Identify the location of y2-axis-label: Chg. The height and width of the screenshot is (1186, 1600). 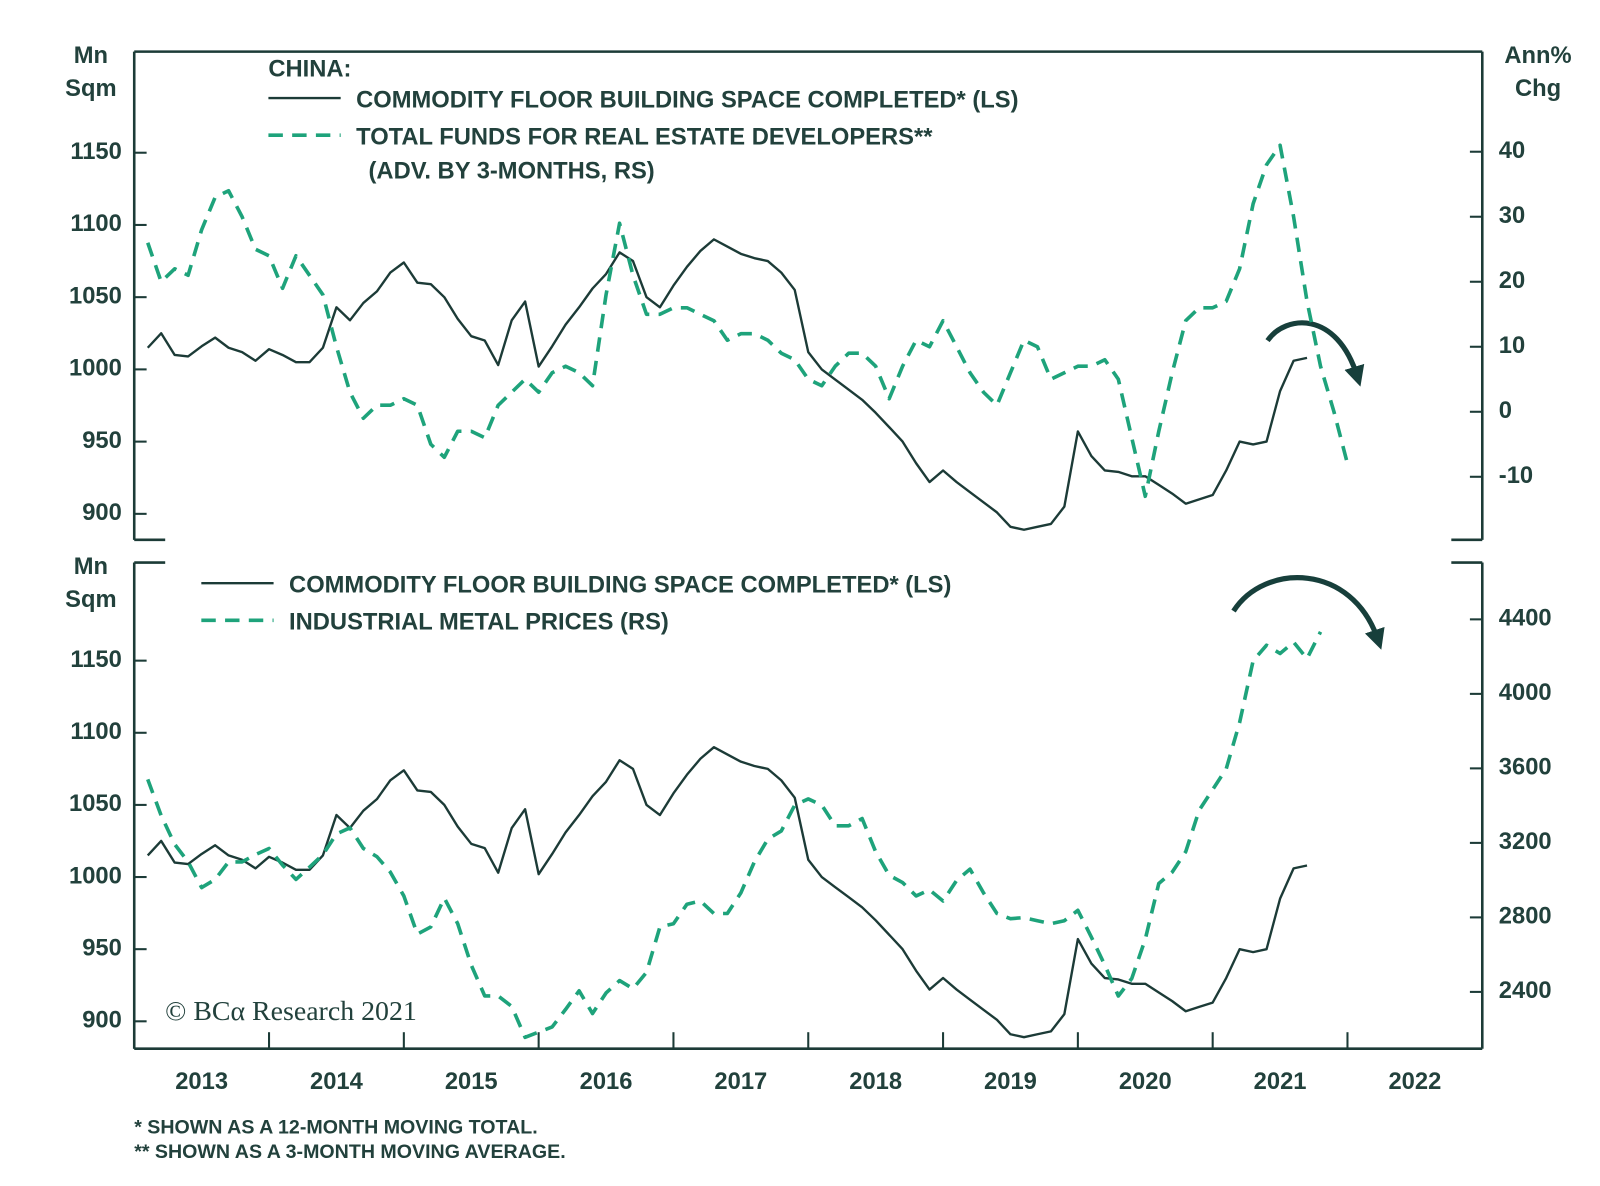
(1538, 89).